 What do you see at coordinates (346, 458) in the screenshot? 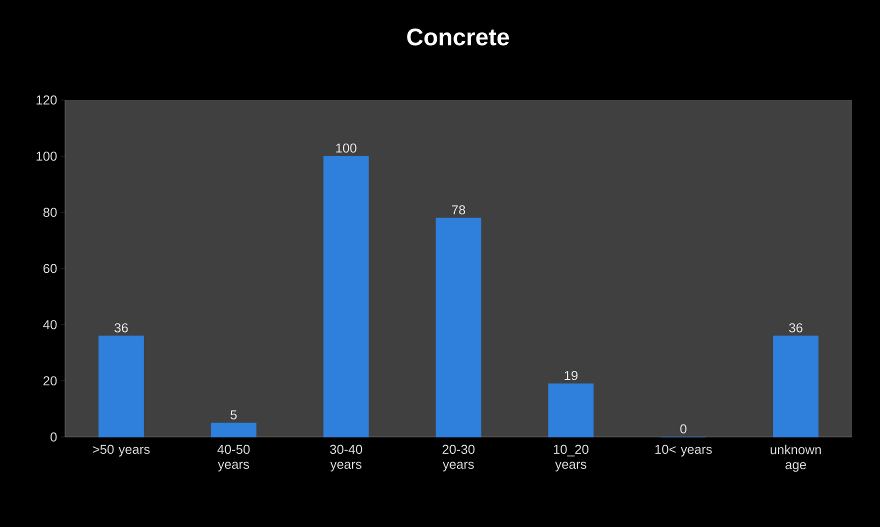
I see `x-tick-label: 30-40 years` at bounding box center [346, 458].